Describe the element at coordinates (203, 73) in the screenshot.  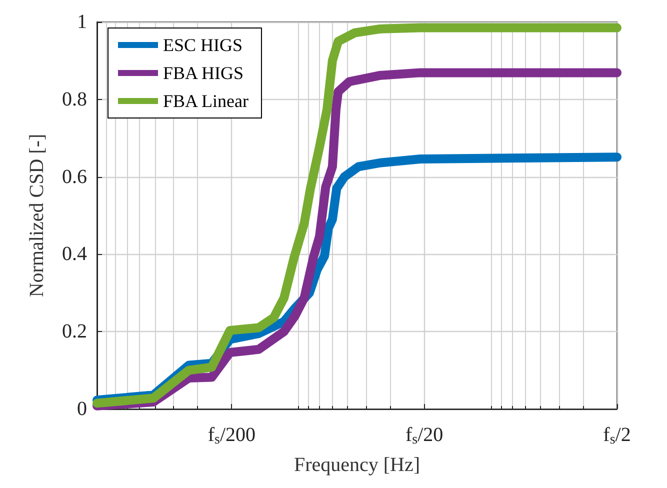
I see `legend-label: FBA HIGS` at that location.